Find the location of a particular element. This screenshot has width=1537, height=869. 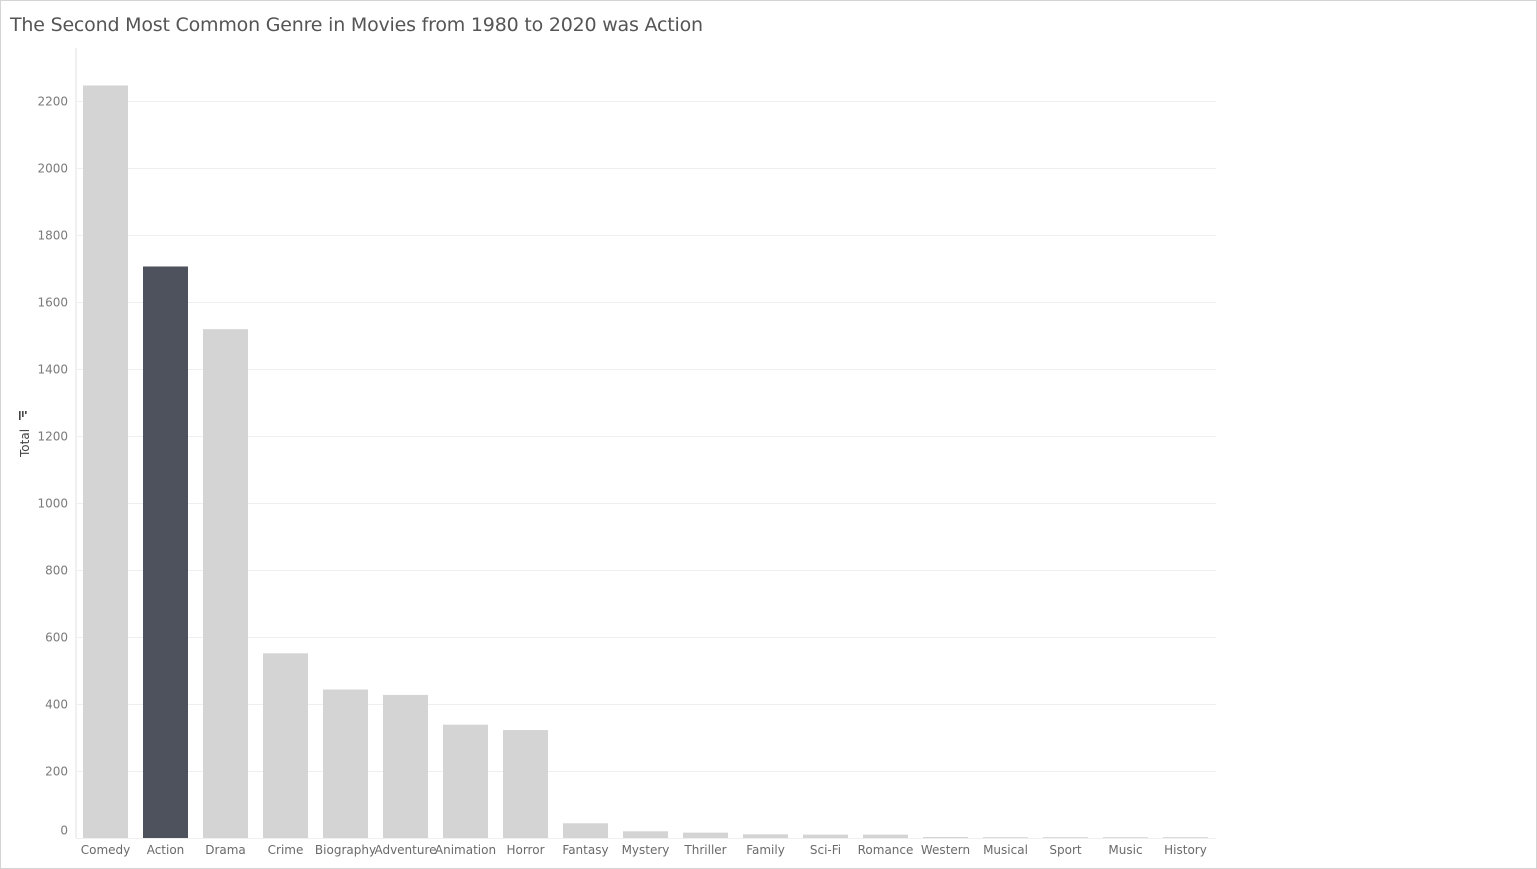

y-tick-label: 600 is located at coordinates (56, 638).